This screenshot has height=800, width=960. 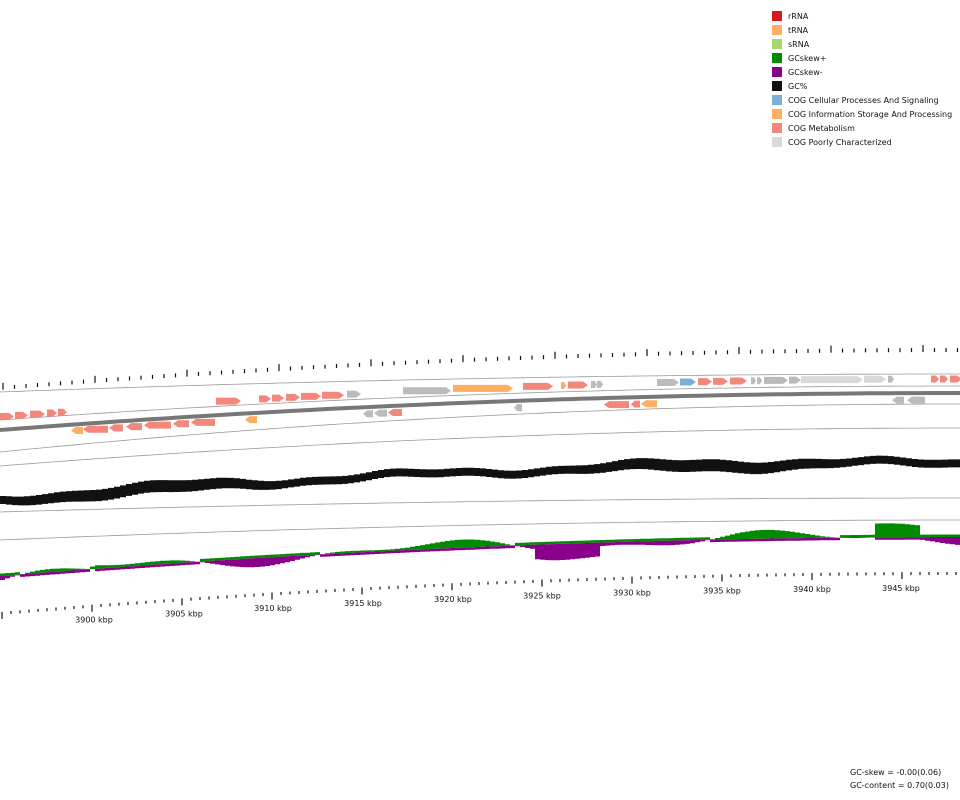 I want to click on scale-label: 3925 kbp, so click(x=542, y=595).